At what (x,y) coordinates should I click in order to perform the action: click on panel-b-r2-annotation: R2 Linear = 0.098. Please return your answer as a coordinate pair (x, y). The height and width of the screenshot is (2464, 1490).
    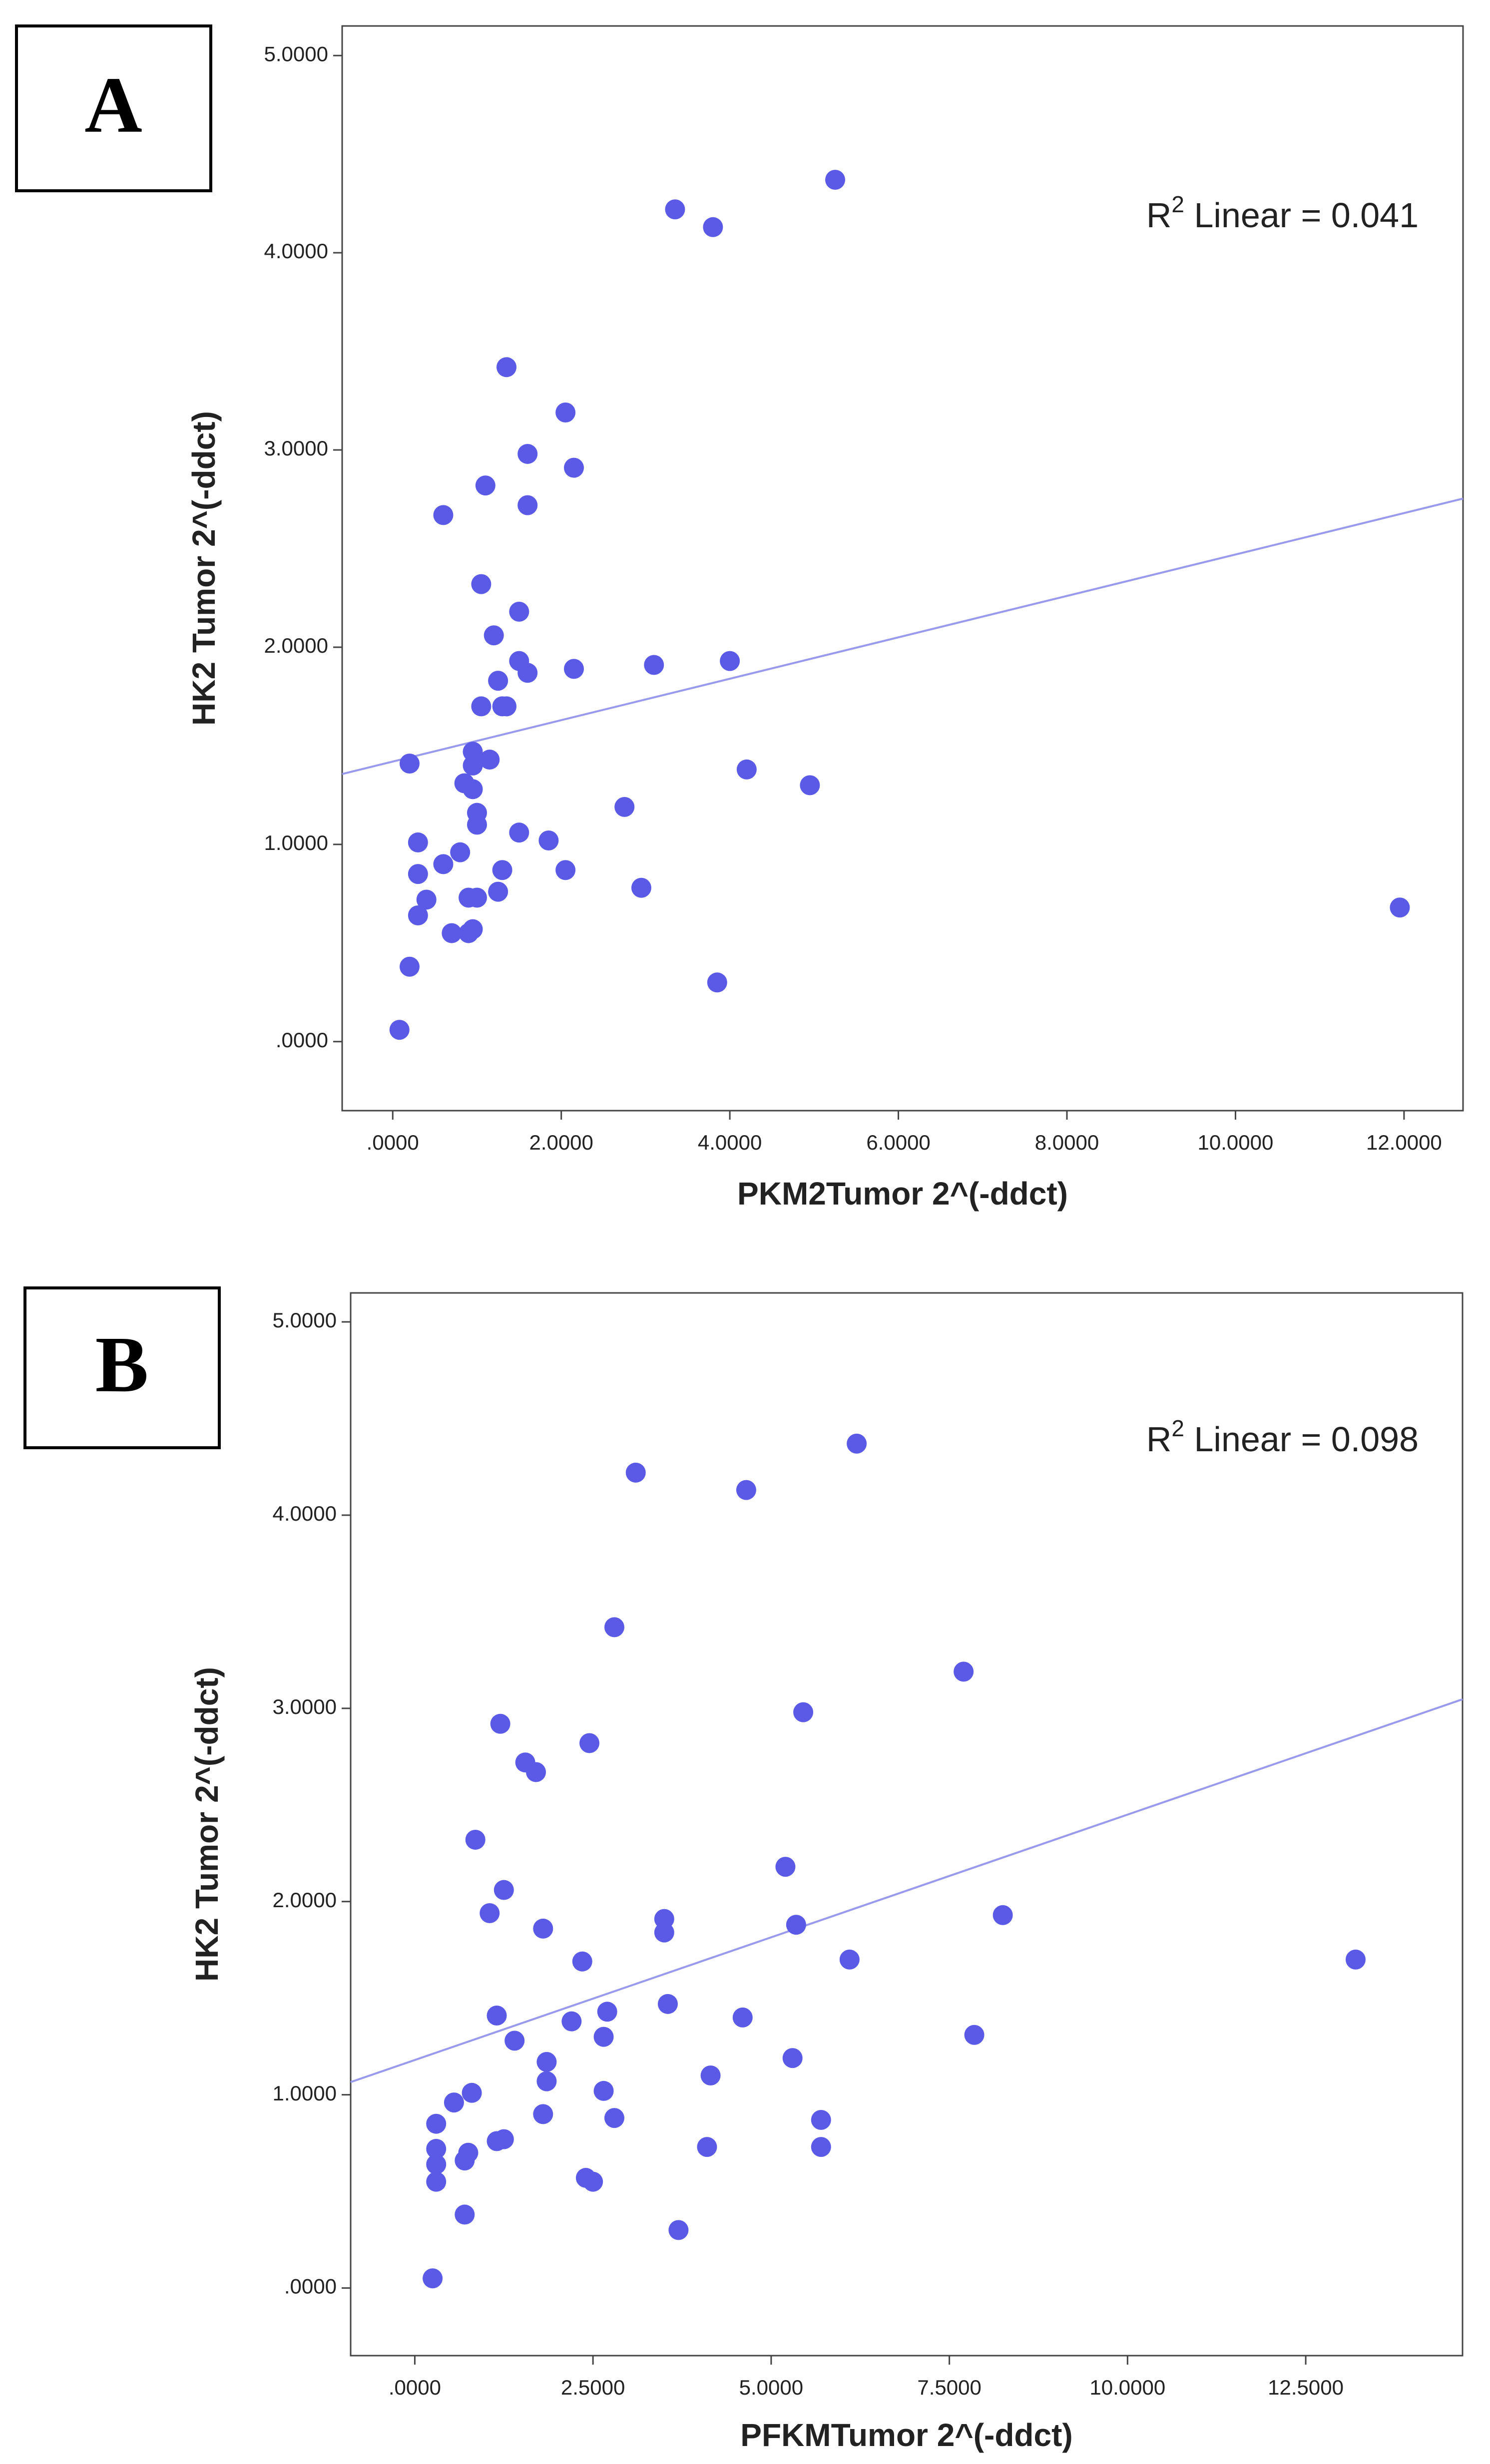
    Looking at the image, I should click on (1282, 1437).